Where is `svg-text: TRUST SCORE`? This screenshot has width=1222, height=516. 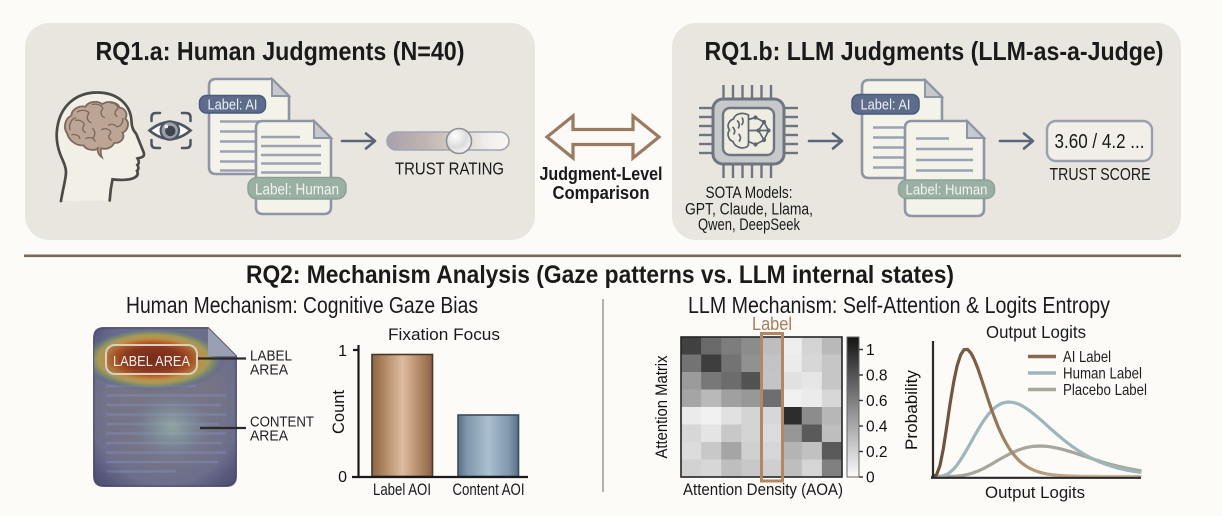 svg-text: TRUST SCORE is located at coordinates (1100, 174).